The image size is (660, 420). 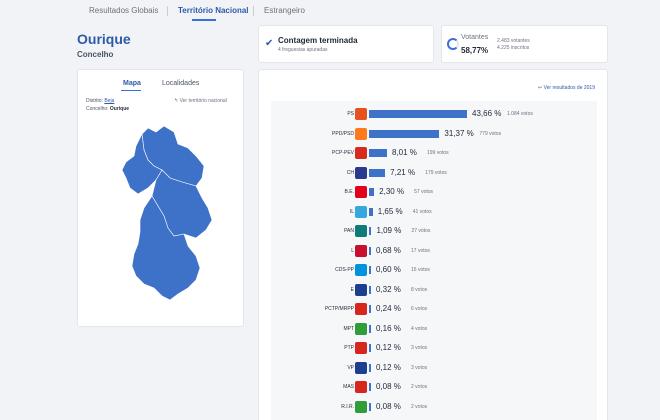 I want to click on vote-count: 3 votos, so click(x=419, y=348).